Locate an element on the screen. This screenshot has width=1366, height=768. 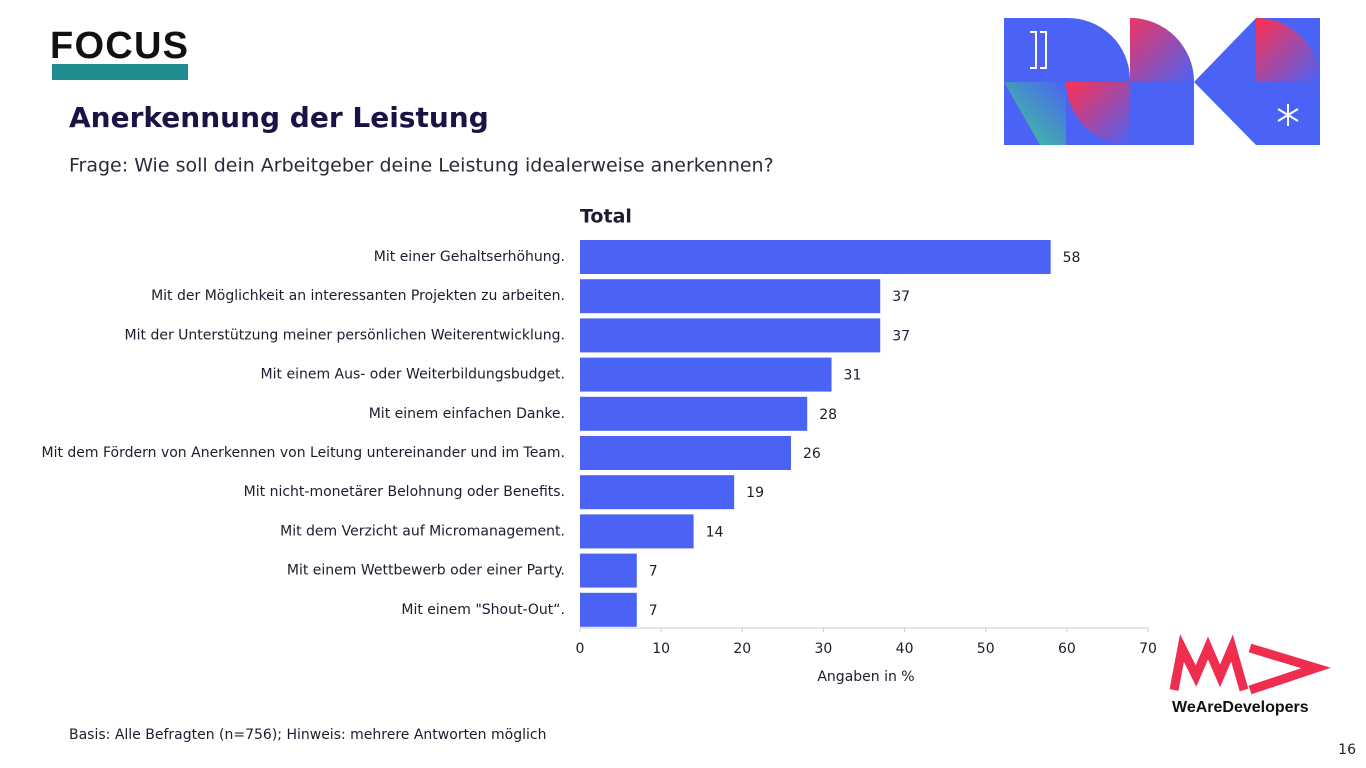
x-tick-label: 40 is located at coordinates (905, 649).